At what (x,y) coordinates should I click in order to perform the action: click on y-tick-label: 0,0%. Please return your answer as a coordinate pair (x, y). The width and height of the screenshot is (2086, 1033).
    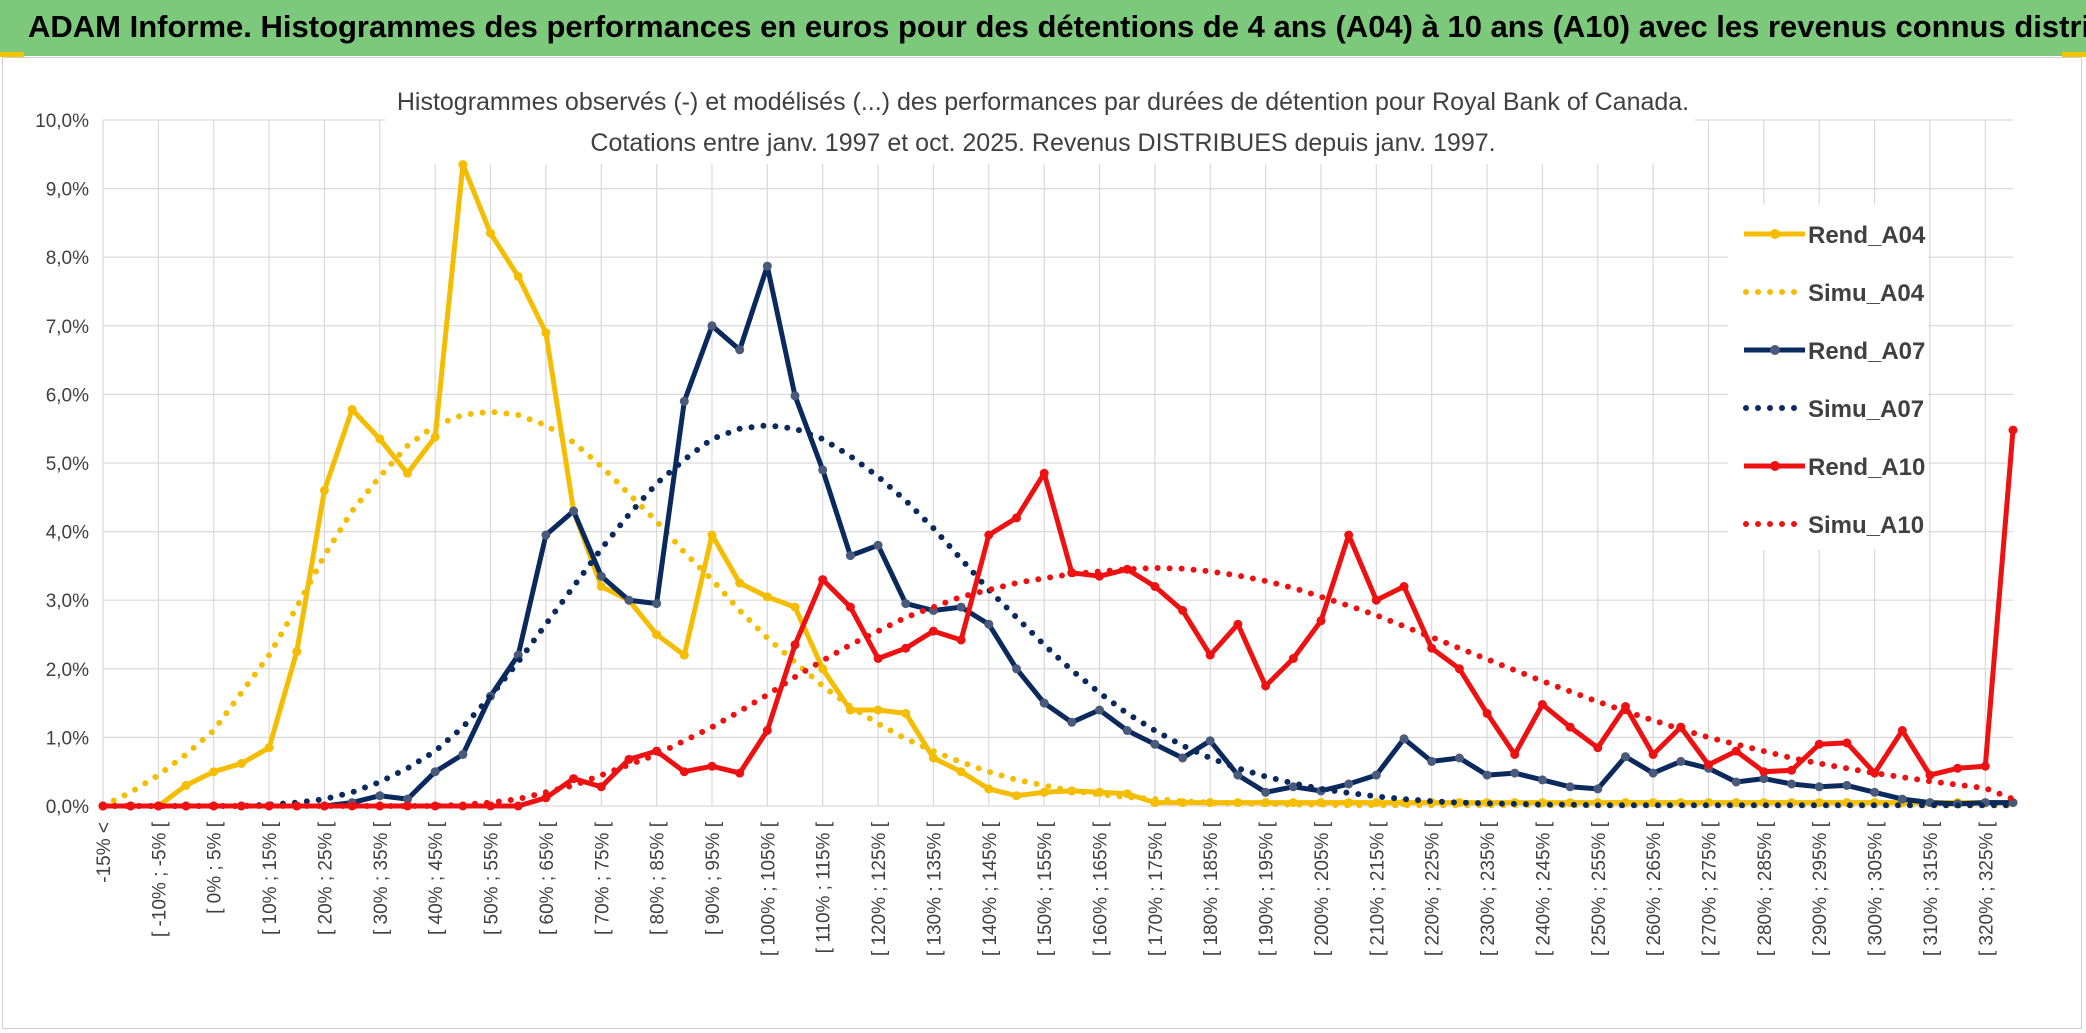
    Looking at the image, I should click on (67, 807).